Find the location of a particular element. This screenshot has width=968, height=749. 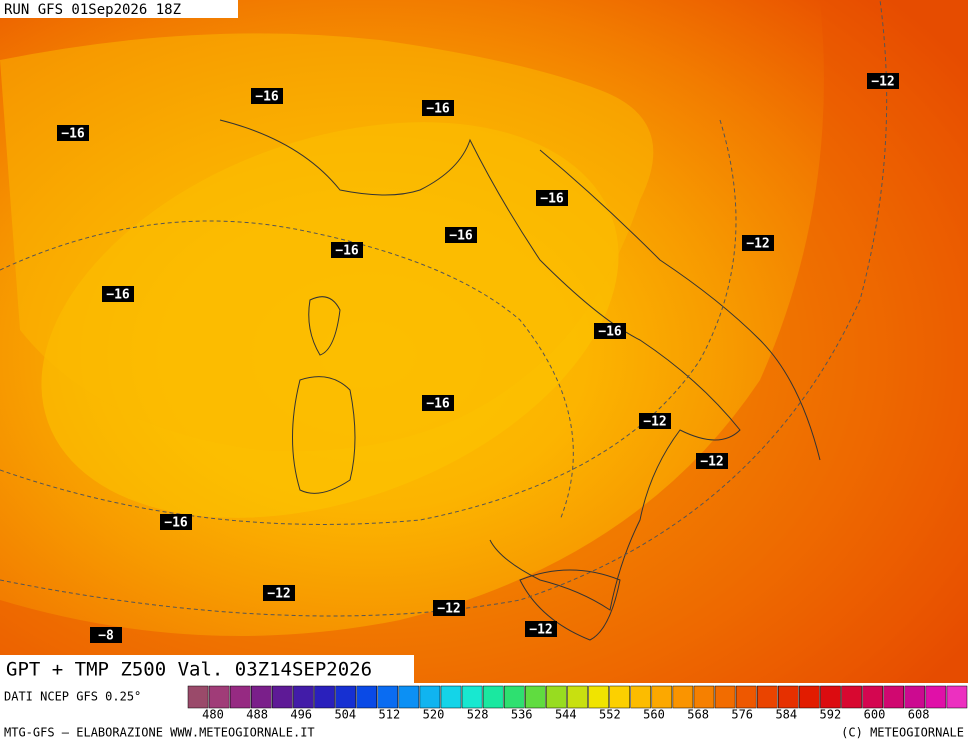

title-box is located at coordinates (207, 670).